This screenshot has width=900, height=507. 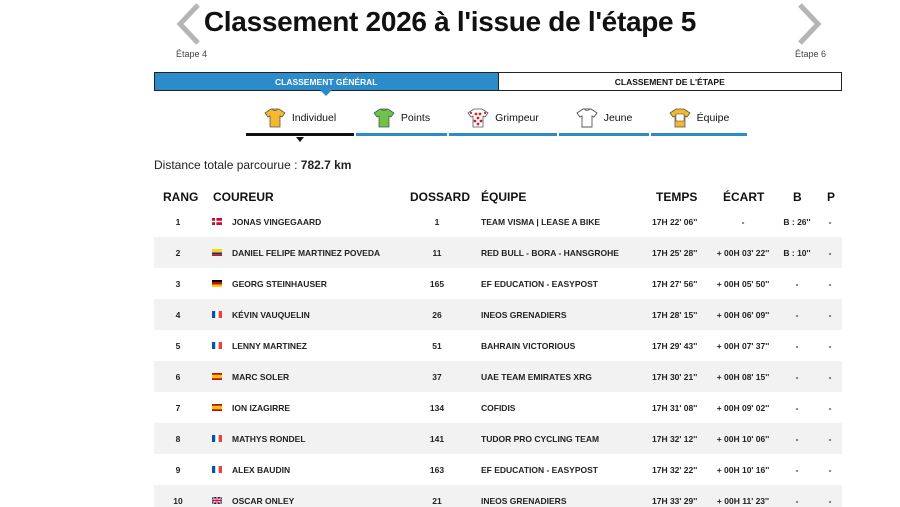 What do you see at coordinates (437, 222) in the screenshot?
I see `bib-cell: 1` at bounding box center [437, 222].